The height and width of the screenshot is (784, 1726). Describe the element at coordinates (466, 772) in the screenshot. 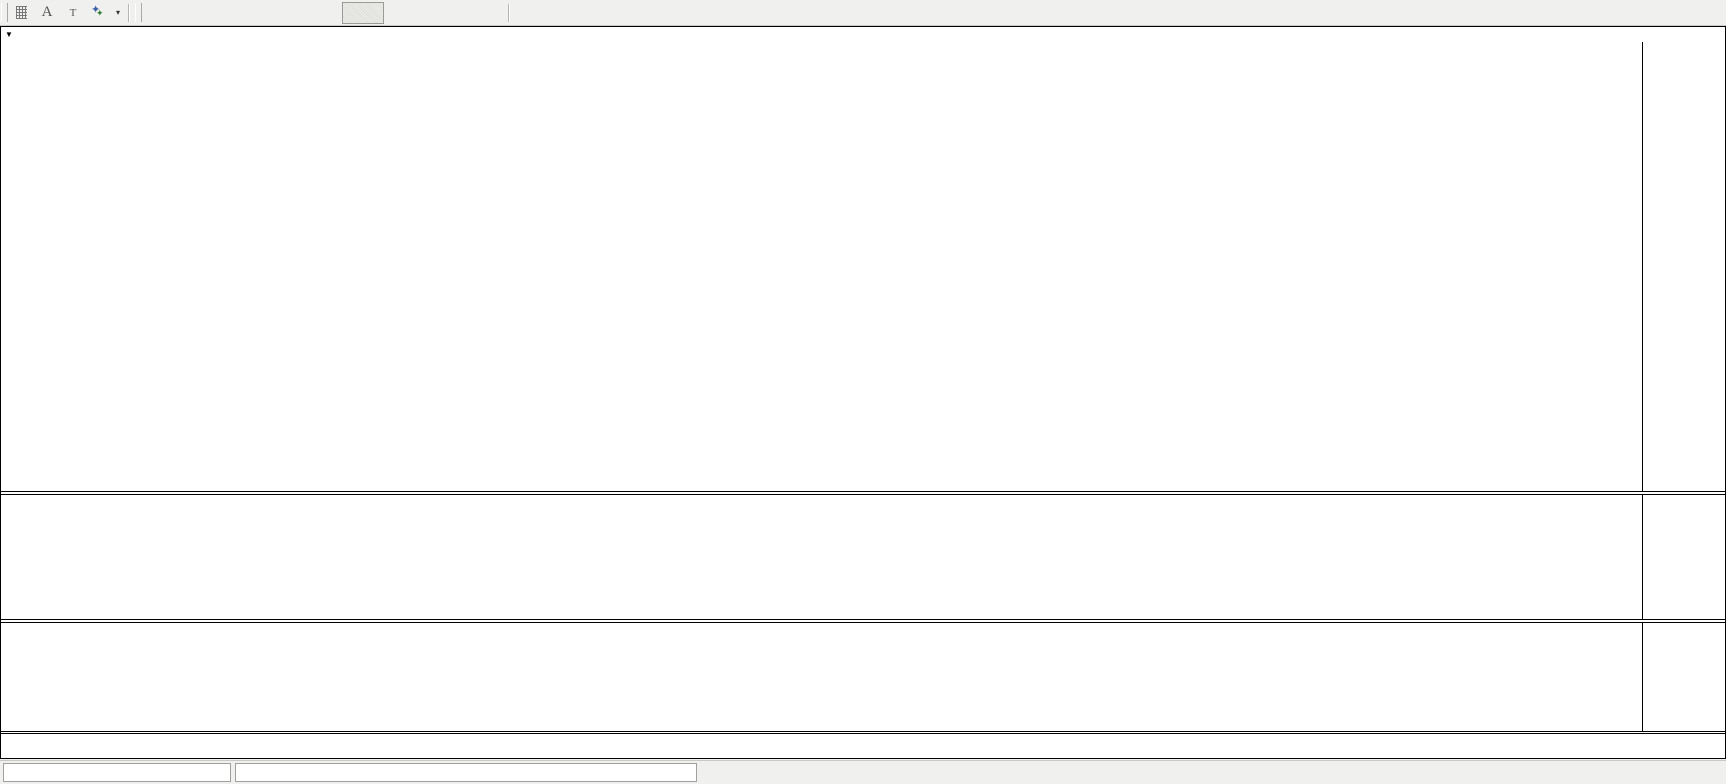

I see `status-cell-right` at that location.